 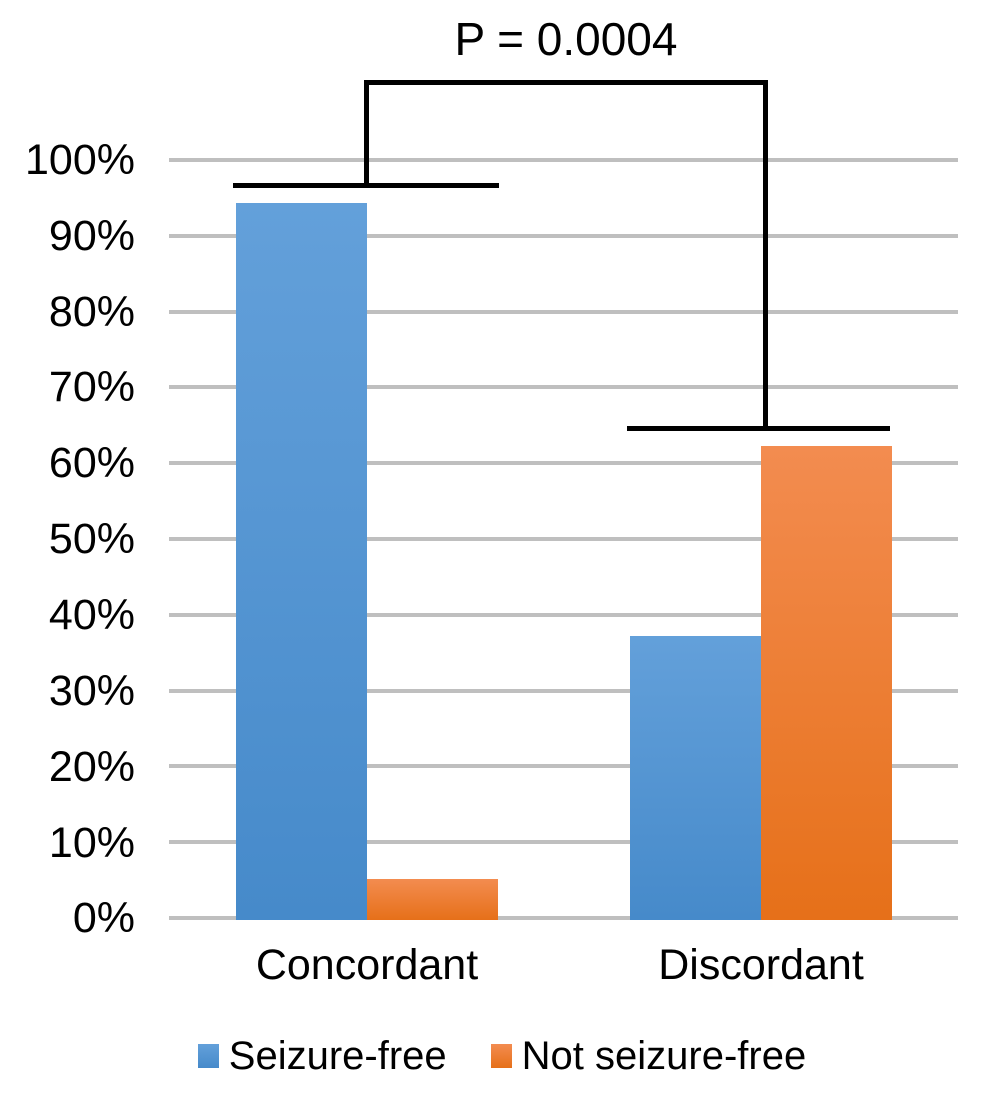 What do you see at coordinates (432, 899) in the screenshot?
I see `bar-concordant-not-seizure-free` at bounding box center [432, 899].